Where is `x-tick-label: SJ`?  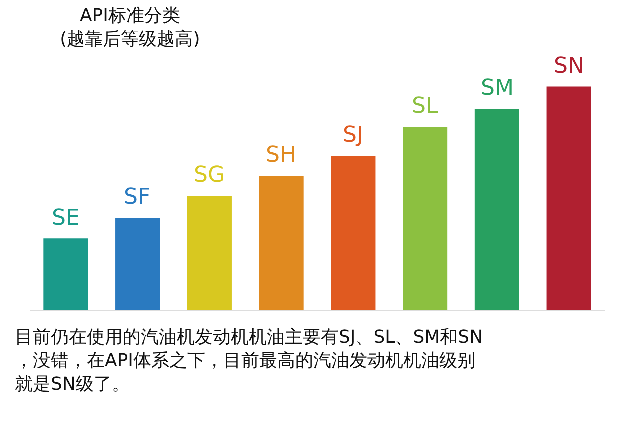 x-tick-label: SJ is located at coordinates (353, 135).